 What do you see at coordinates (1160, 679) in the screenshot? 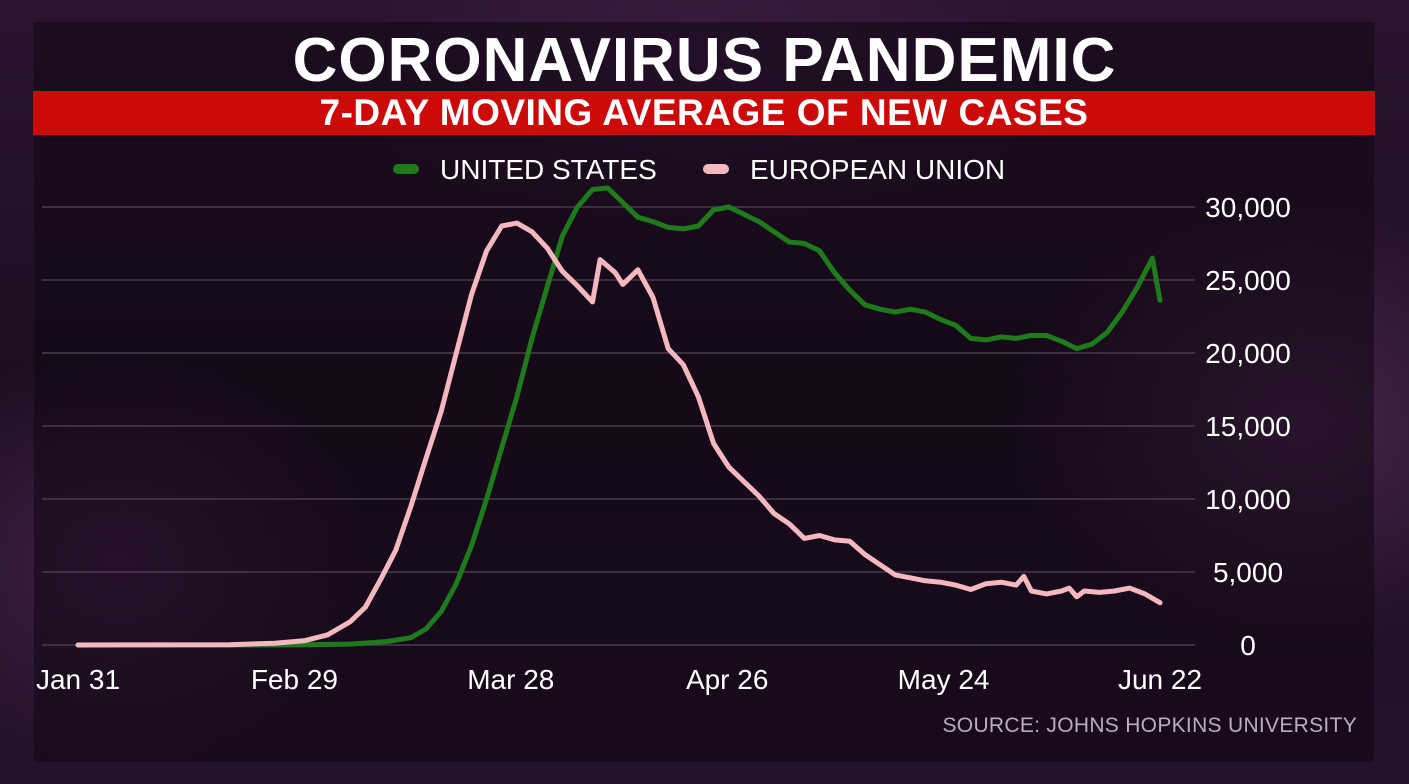
I see `x-tick-label: Jun 22` at bounding box center [1160, 679].